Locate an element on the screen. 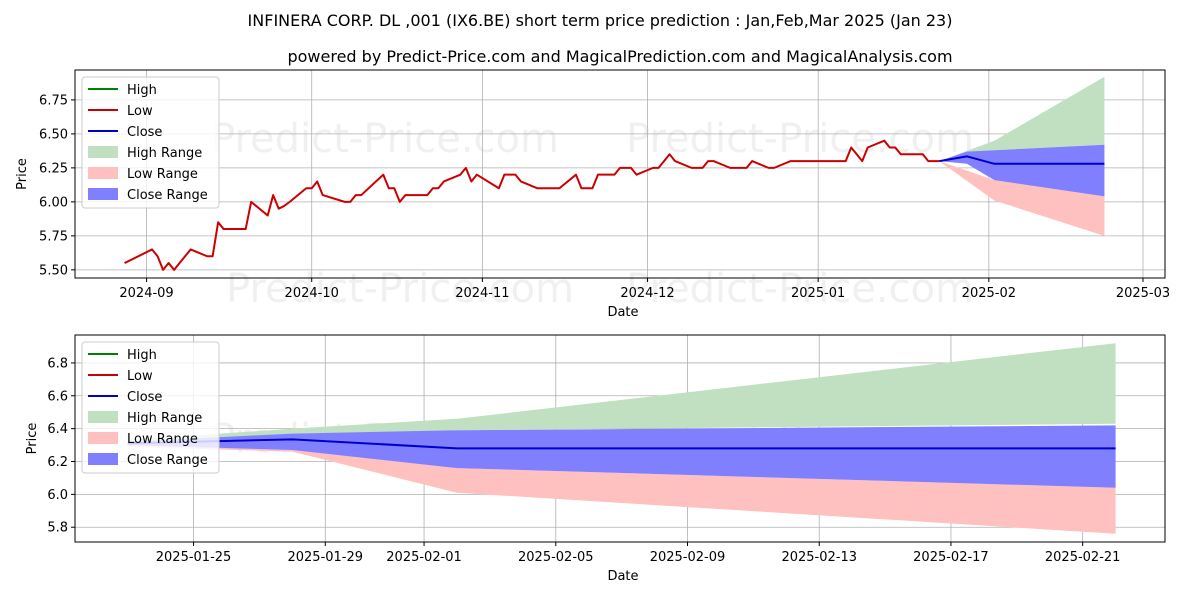 Image resolution: width=1200 pixels, height=600 pixels. x-tick-label: 2025-02-17 is located at coordinates (951, 557).